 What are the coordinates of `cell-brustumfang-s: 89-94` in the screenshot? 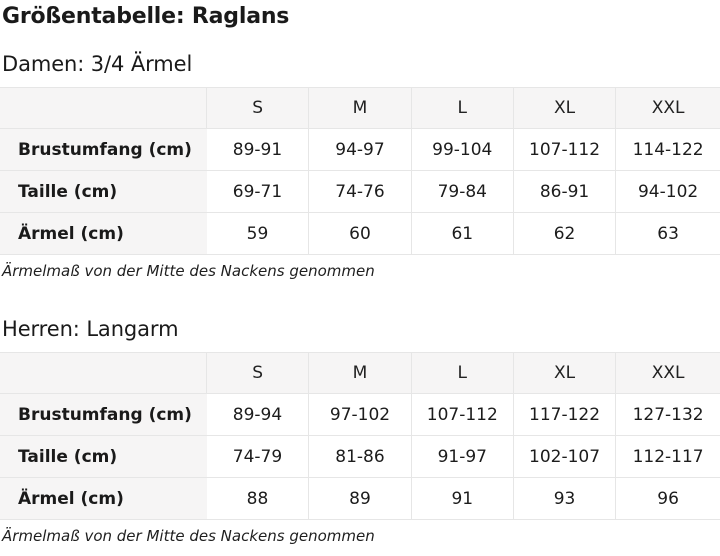 It's located at (257, 414).